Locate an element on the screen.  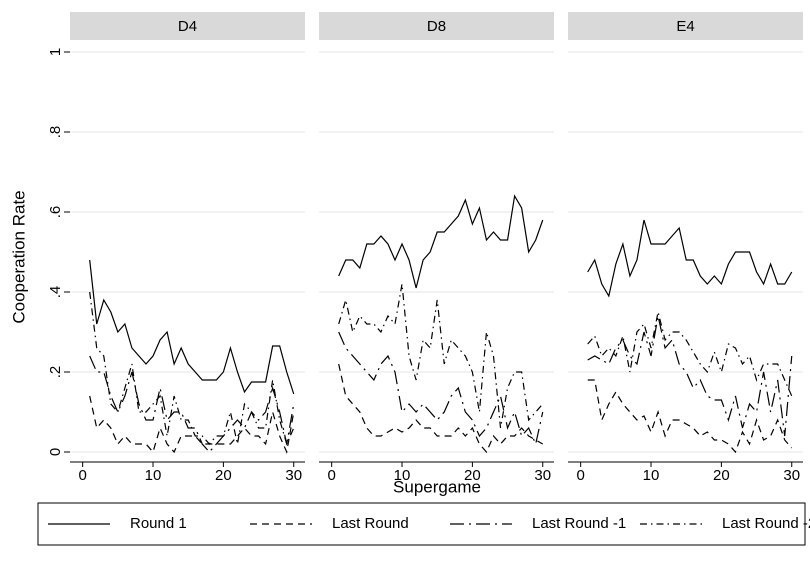
legend-label: Last Round -2 is located at coordinates (766, 523).